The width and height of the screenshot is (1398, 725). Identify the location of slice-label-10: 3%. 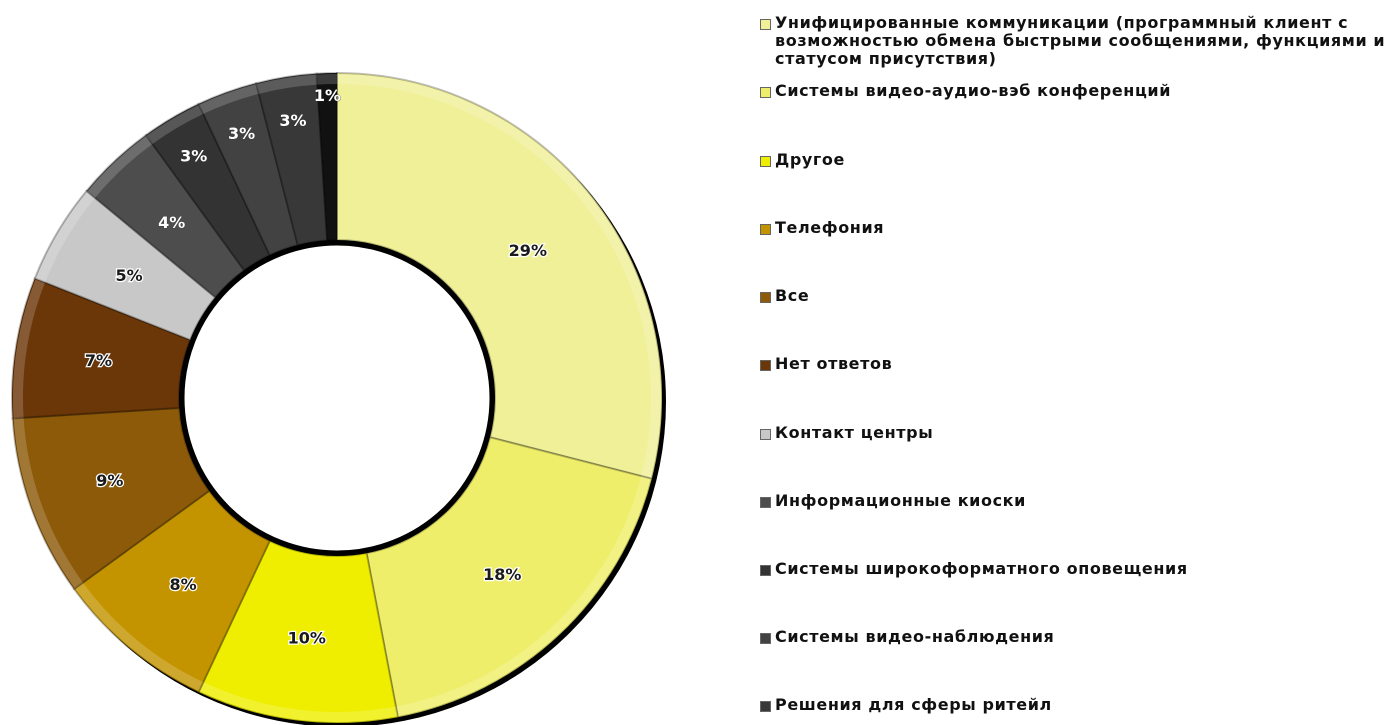
(241, 133).